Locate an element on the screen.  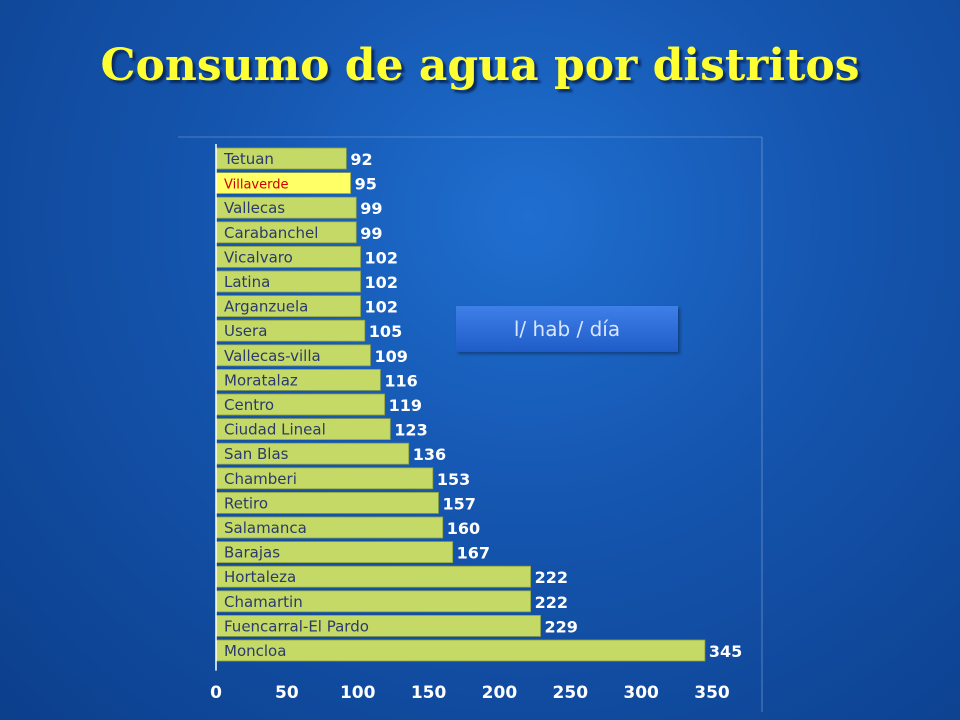
value-label: 229 is located at coordinates (561, 626).